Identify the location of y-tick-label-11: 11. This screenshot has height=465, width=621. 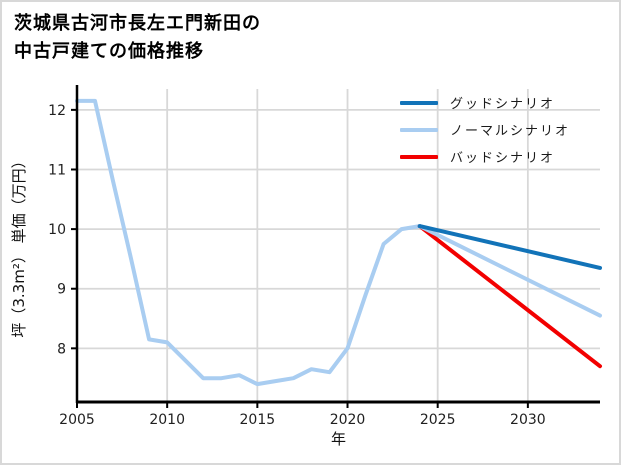
(57, 170).